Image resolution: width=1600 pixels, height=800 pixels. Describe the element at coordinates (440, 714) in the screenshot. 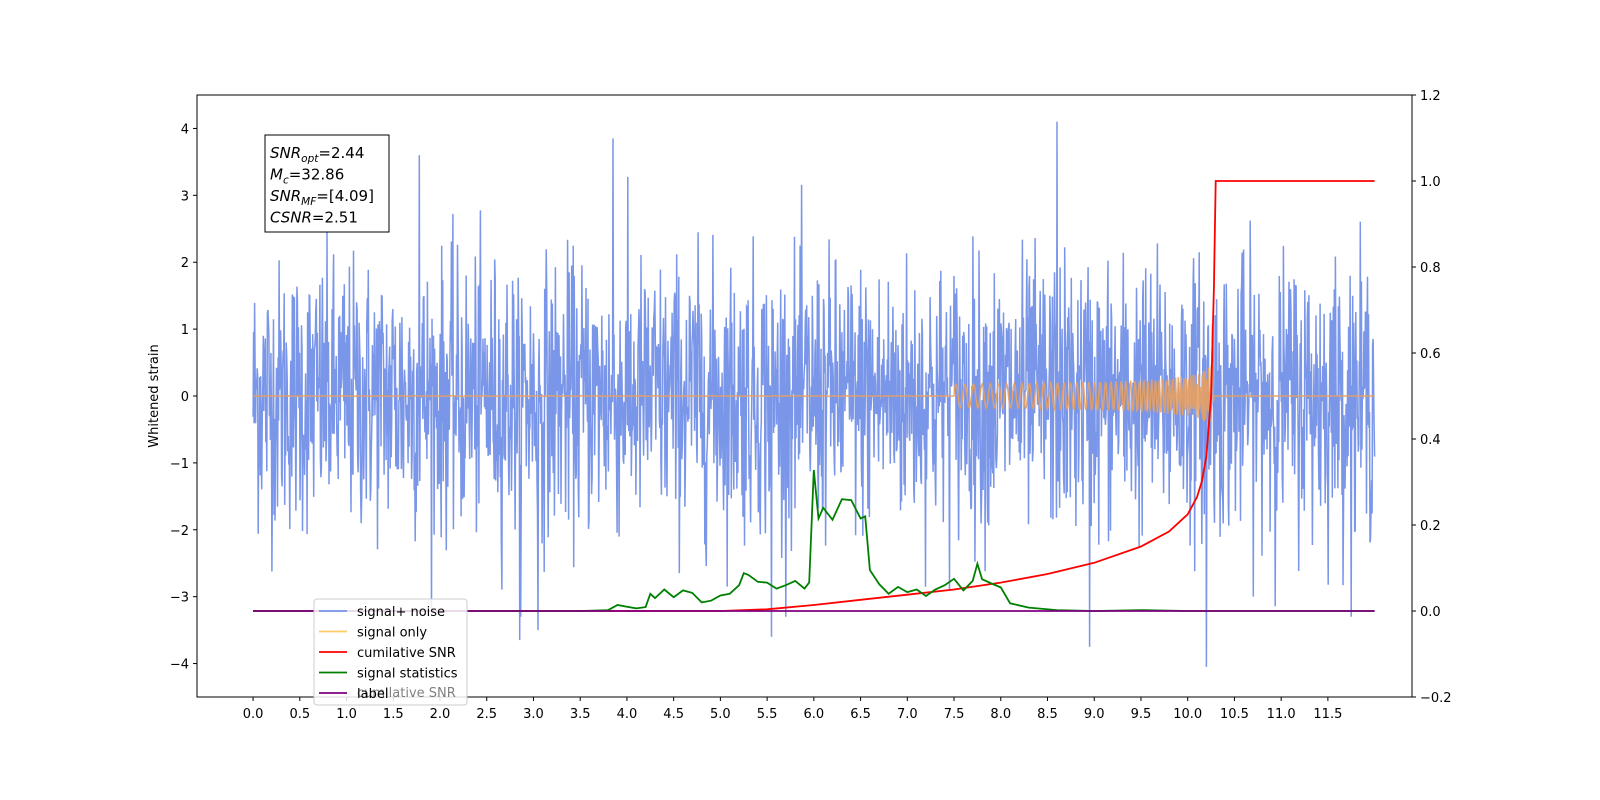

I see `x-tick-label: 2.0` at that location.